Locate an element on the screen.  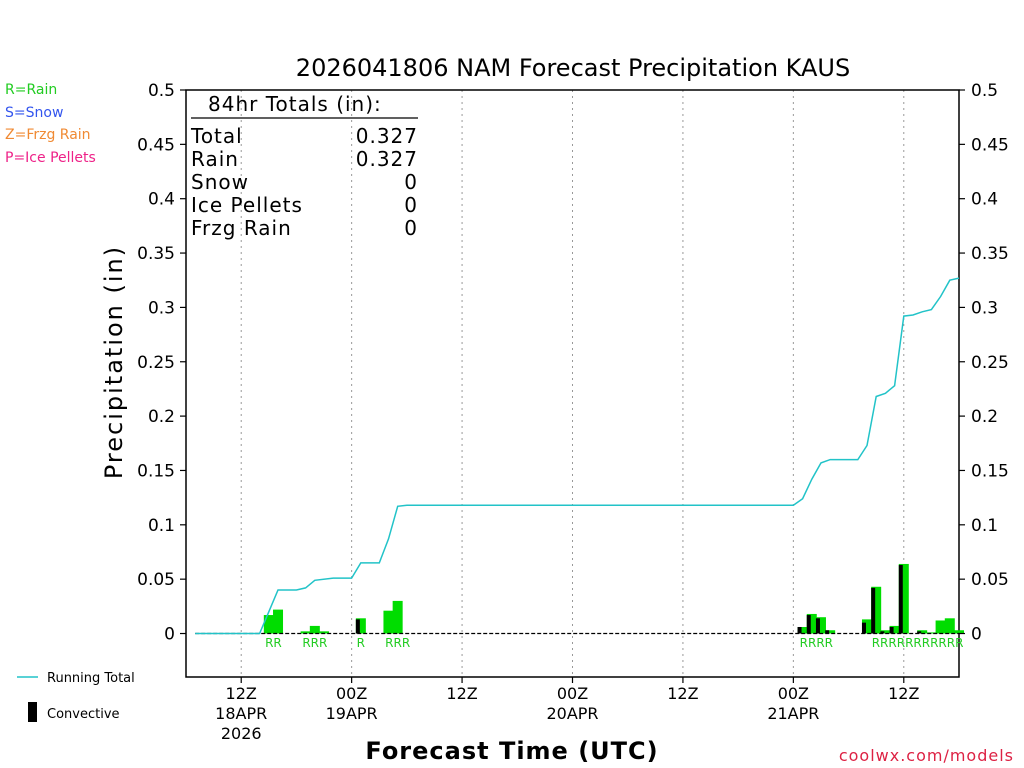
running-total-legend-label: Running Total is located at coordinates (91, 678).